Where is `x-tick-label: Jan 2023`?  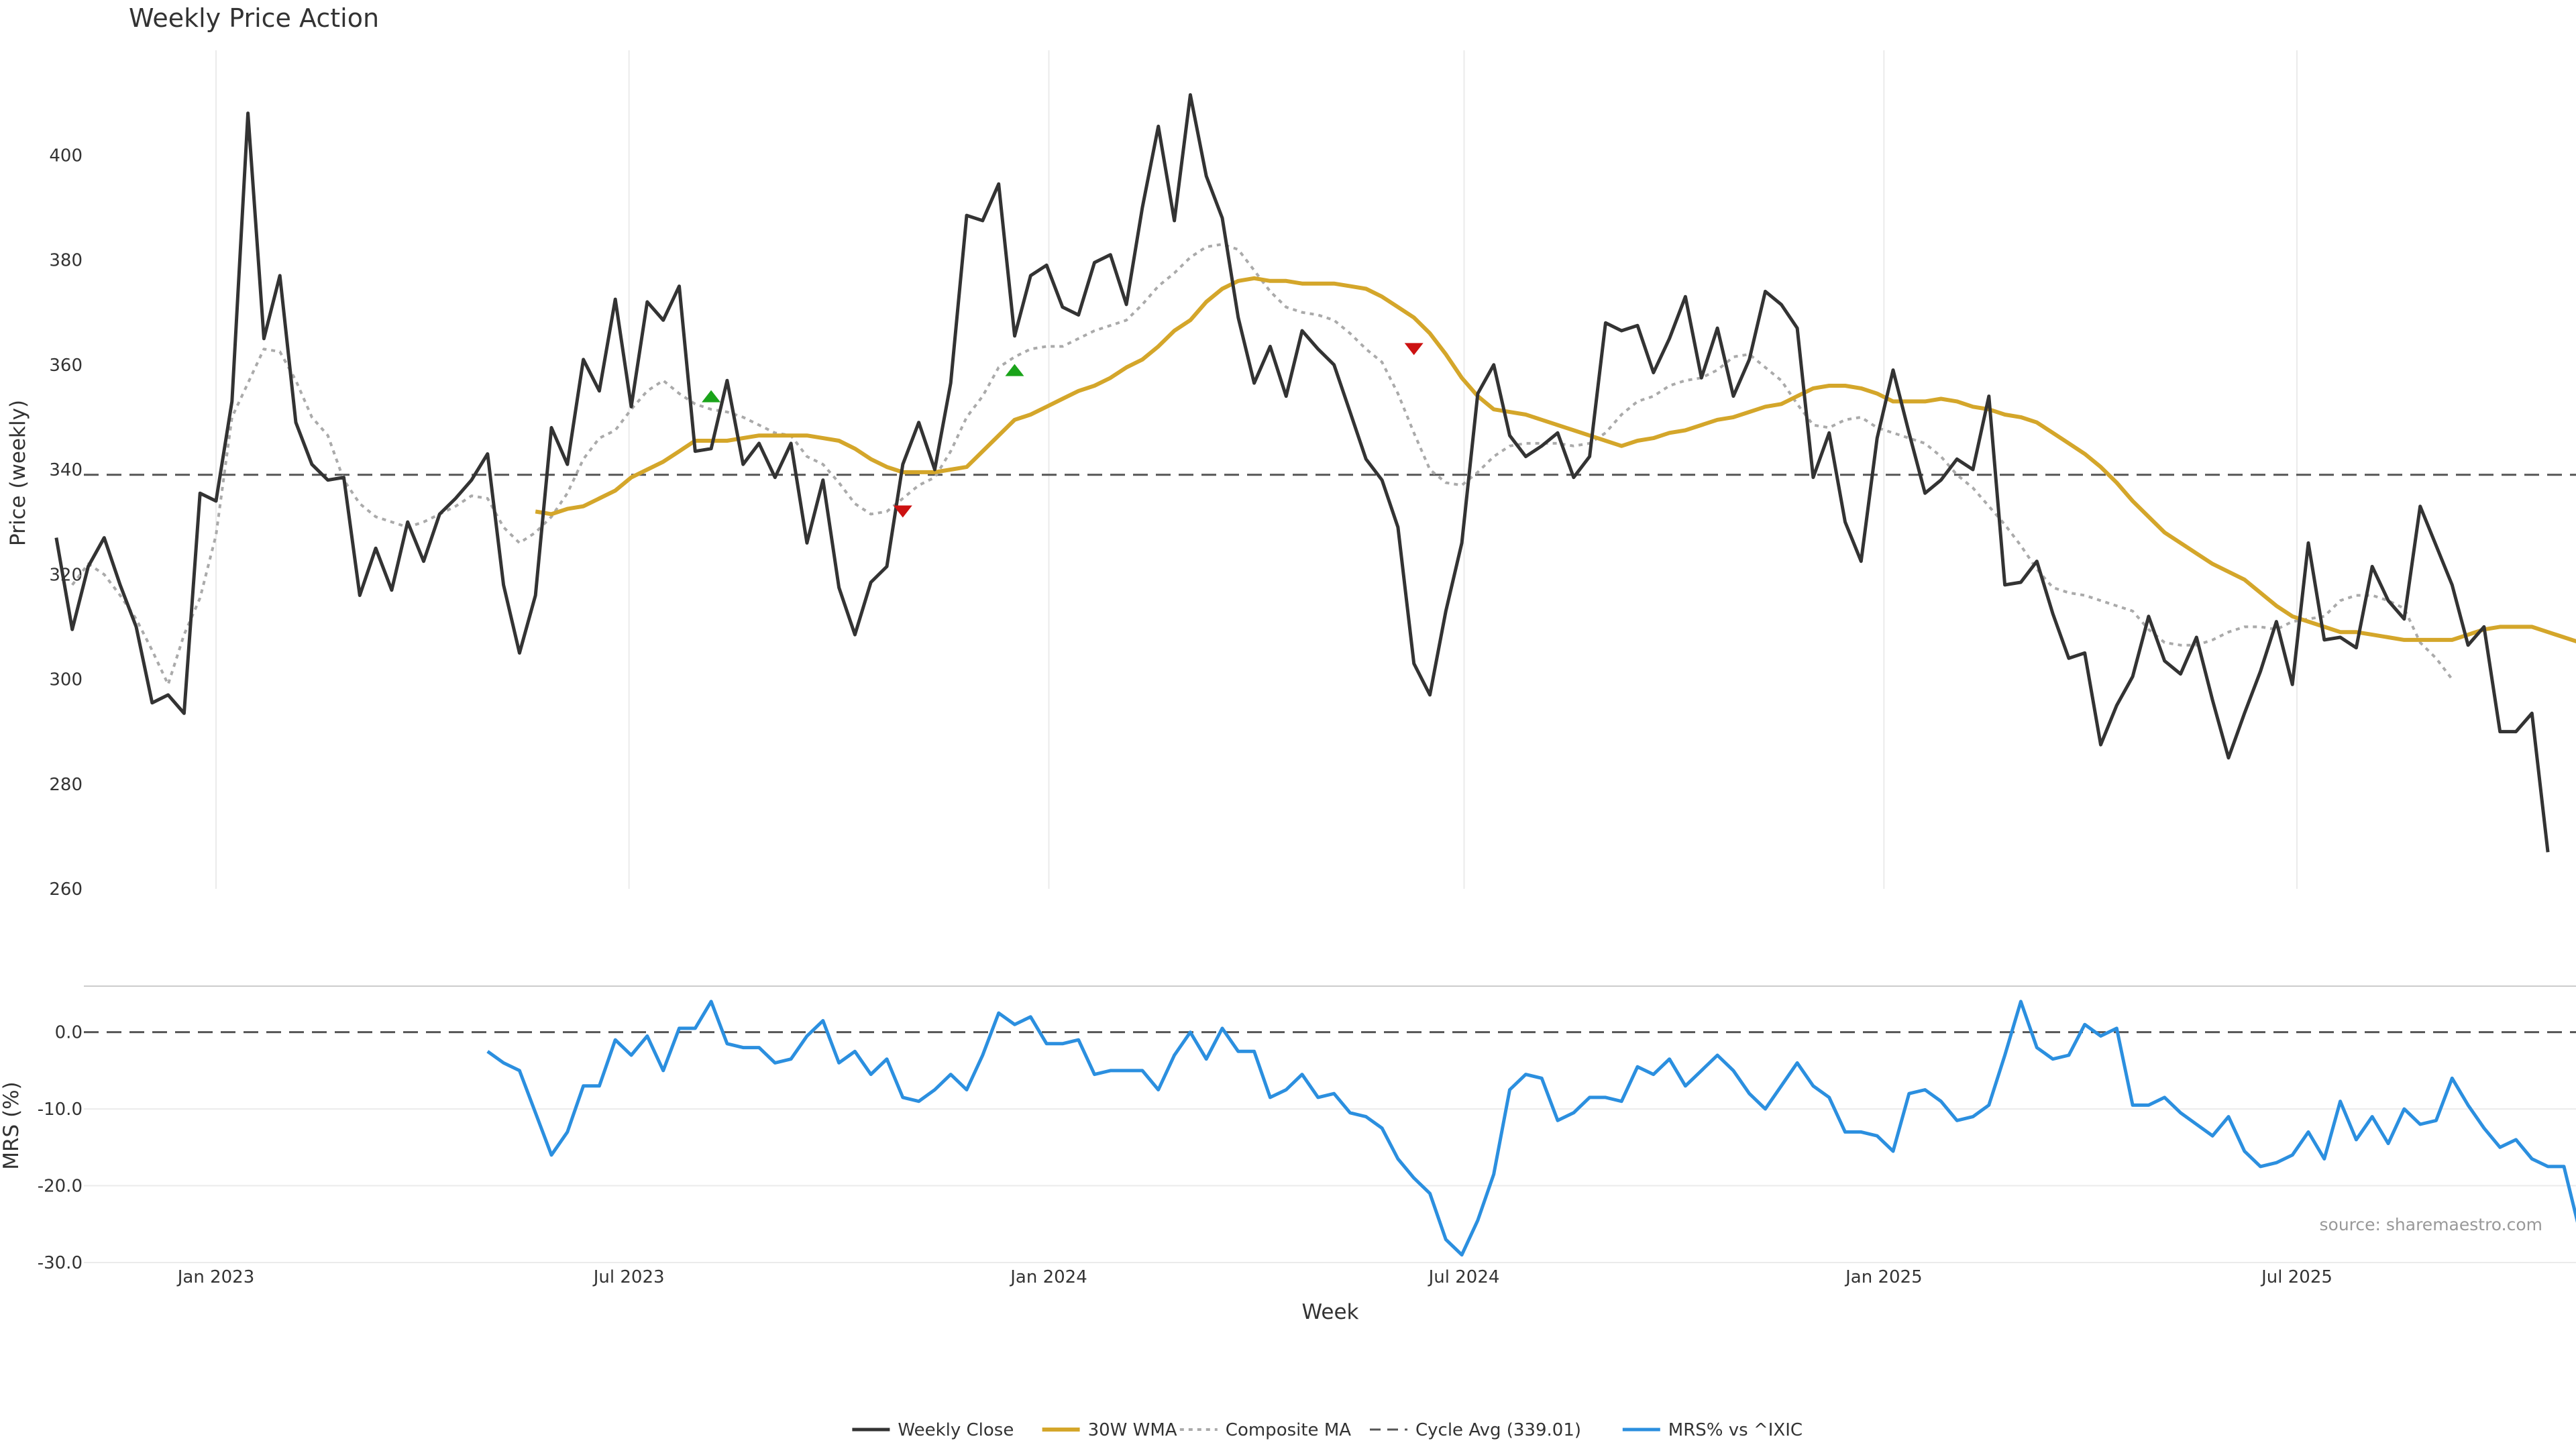
x-tick-label: Jan 2023 is located at coordinates (215, 1277).